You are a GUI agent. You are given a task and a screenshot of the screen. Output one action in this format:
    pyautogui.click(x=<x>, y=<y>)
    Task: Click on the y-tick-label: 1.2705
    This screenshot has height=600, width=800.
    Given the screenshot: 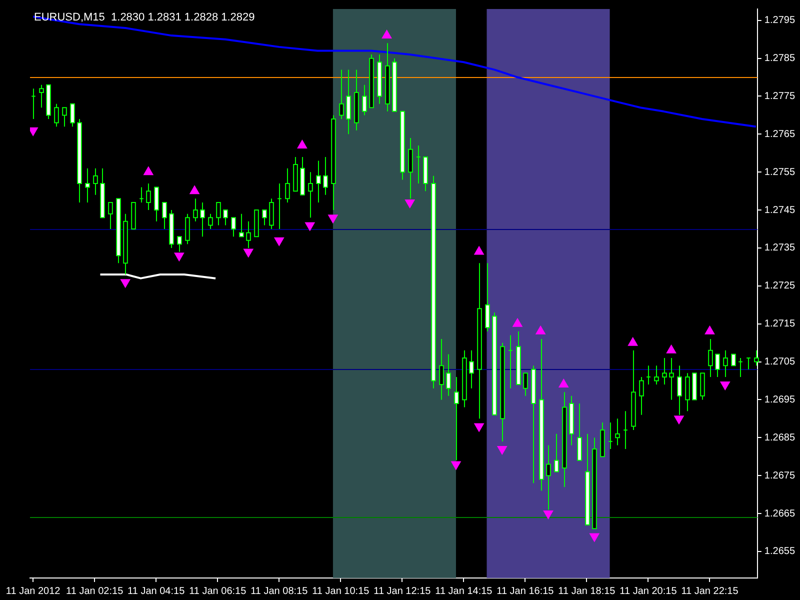 What is the action you would take?
    pyautogui.click(x=780, y=362)
    